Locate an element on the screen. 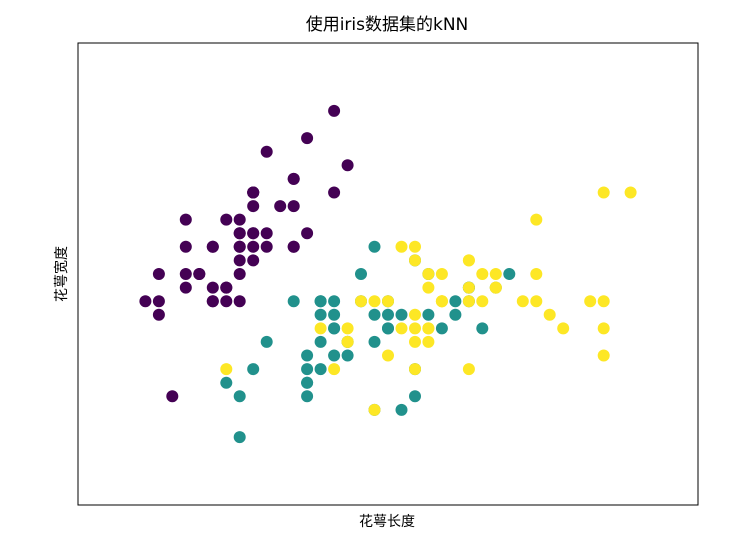 This screenshot has width=756, height=560. chart-title: 使用iris数据集的kNN is located at coordinates (387, 24).